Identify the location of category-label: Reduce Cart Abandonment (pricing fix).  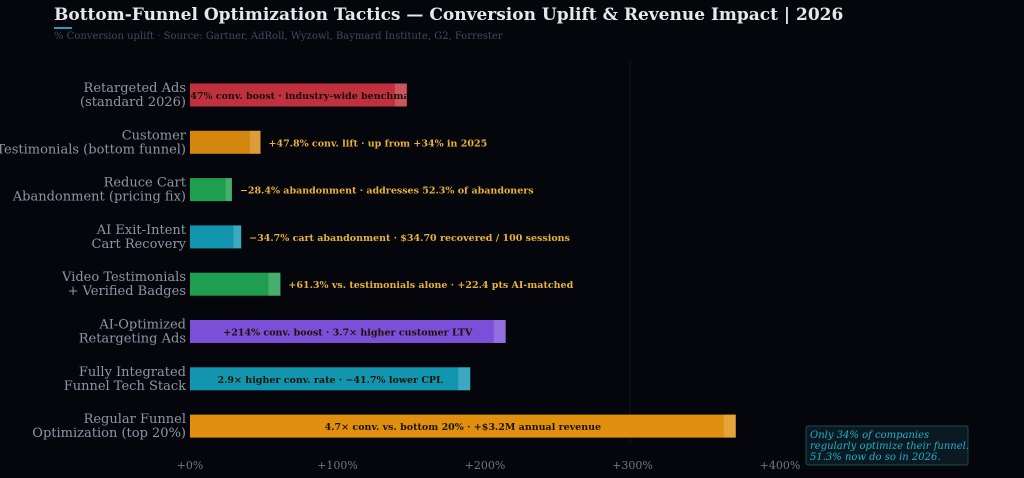
(99, 190).